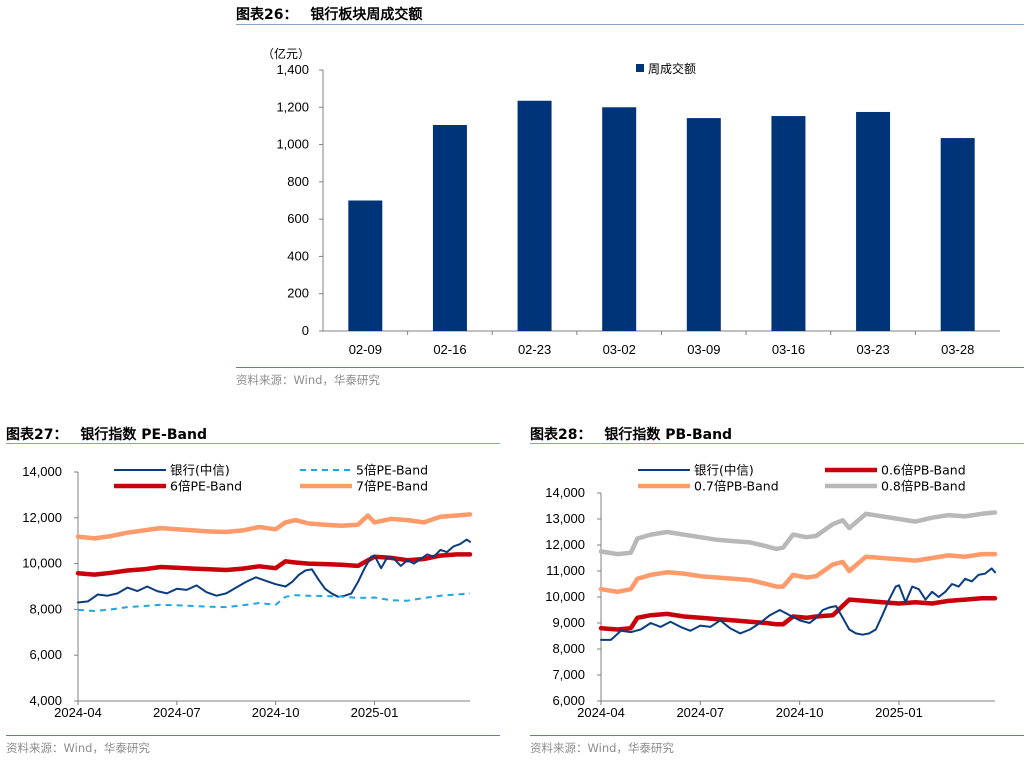 The image size is (1030, 761). I want to click on fig27-title-rule, so click(253, 443).